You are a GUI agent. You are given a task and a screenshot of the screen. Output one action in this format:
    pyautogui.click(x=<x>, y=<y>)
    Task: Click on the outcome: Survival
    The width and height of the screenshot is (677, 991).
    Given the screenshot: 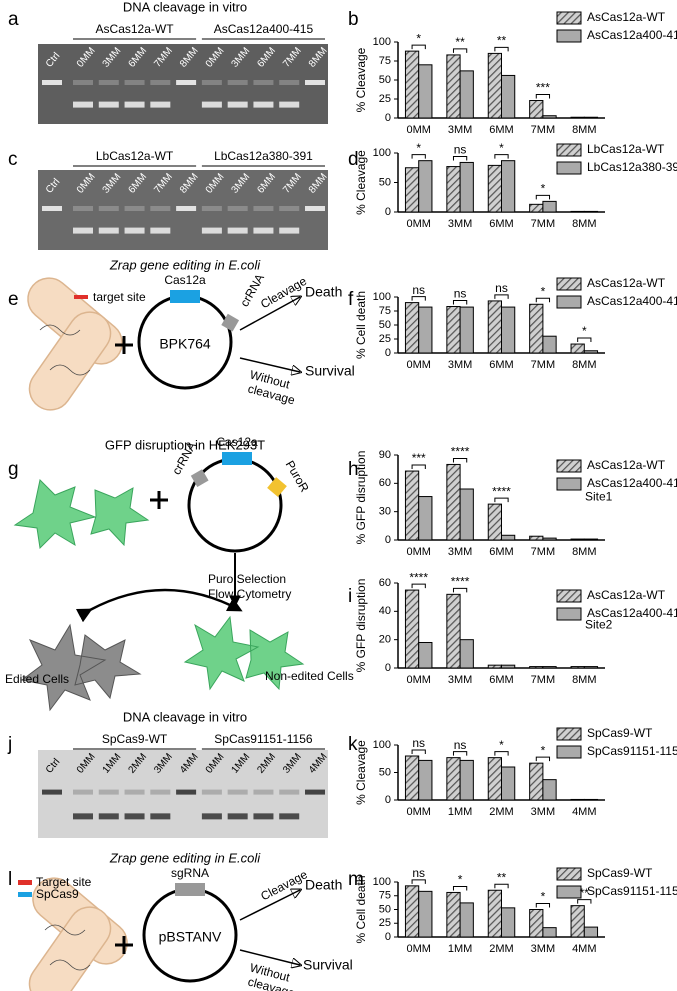 What is the action you would take?
    pyautogui.click(x=328, y=965)
    